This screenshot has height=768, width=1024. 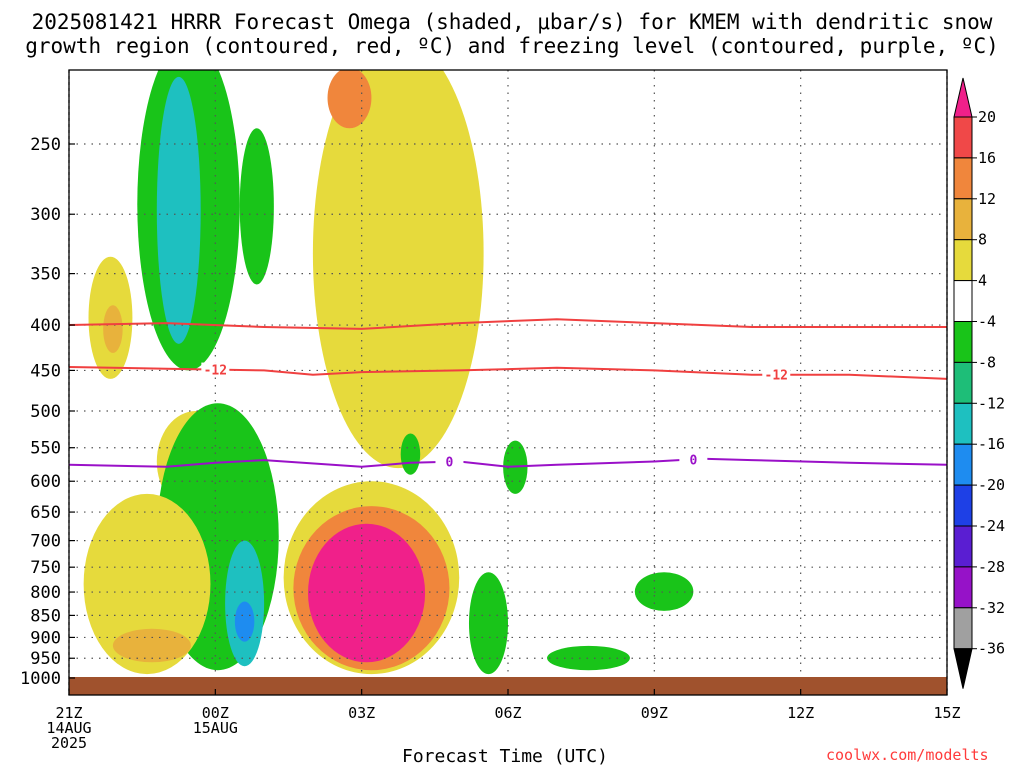 What do you see at coordinates (45, 145) in the screenshot?
I see `y-tick-label-250: 250` at bounding box center [45, 145].